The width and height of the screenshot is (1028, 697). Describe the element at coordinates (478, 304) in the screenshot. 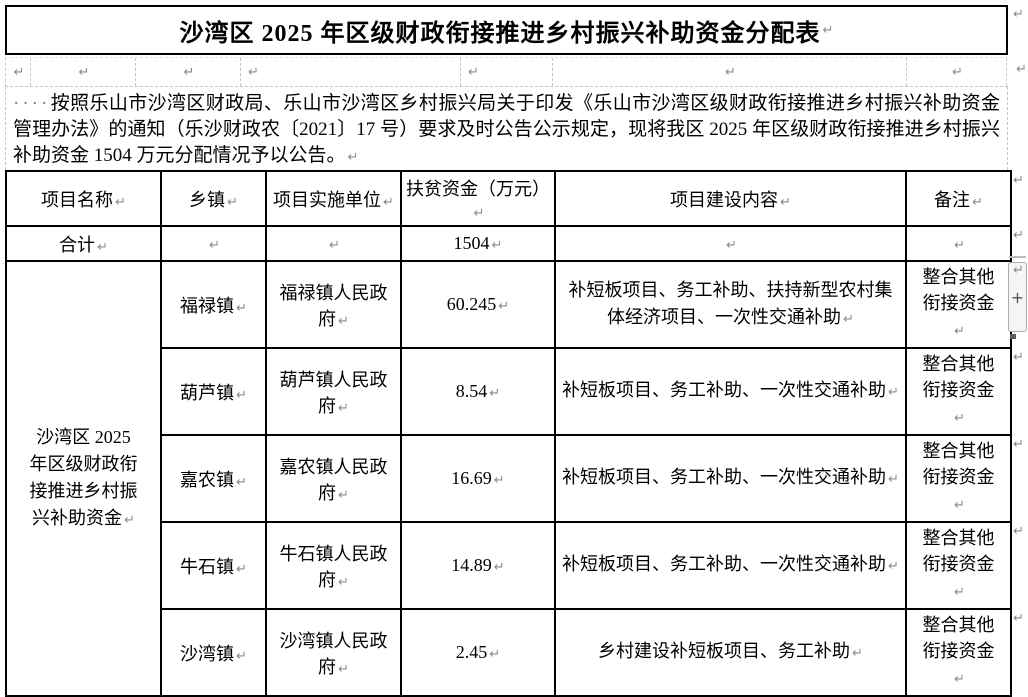

I see `amount-cell: 60.245 ↵` at that location.